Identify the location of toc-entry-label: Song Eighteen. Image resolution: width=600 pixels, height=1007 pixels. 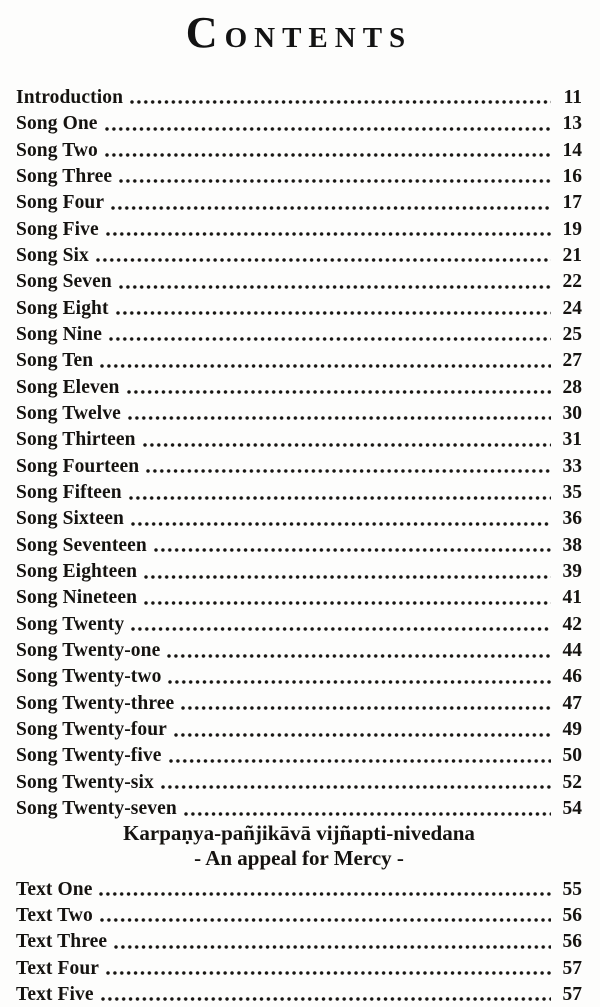
(77, 572).